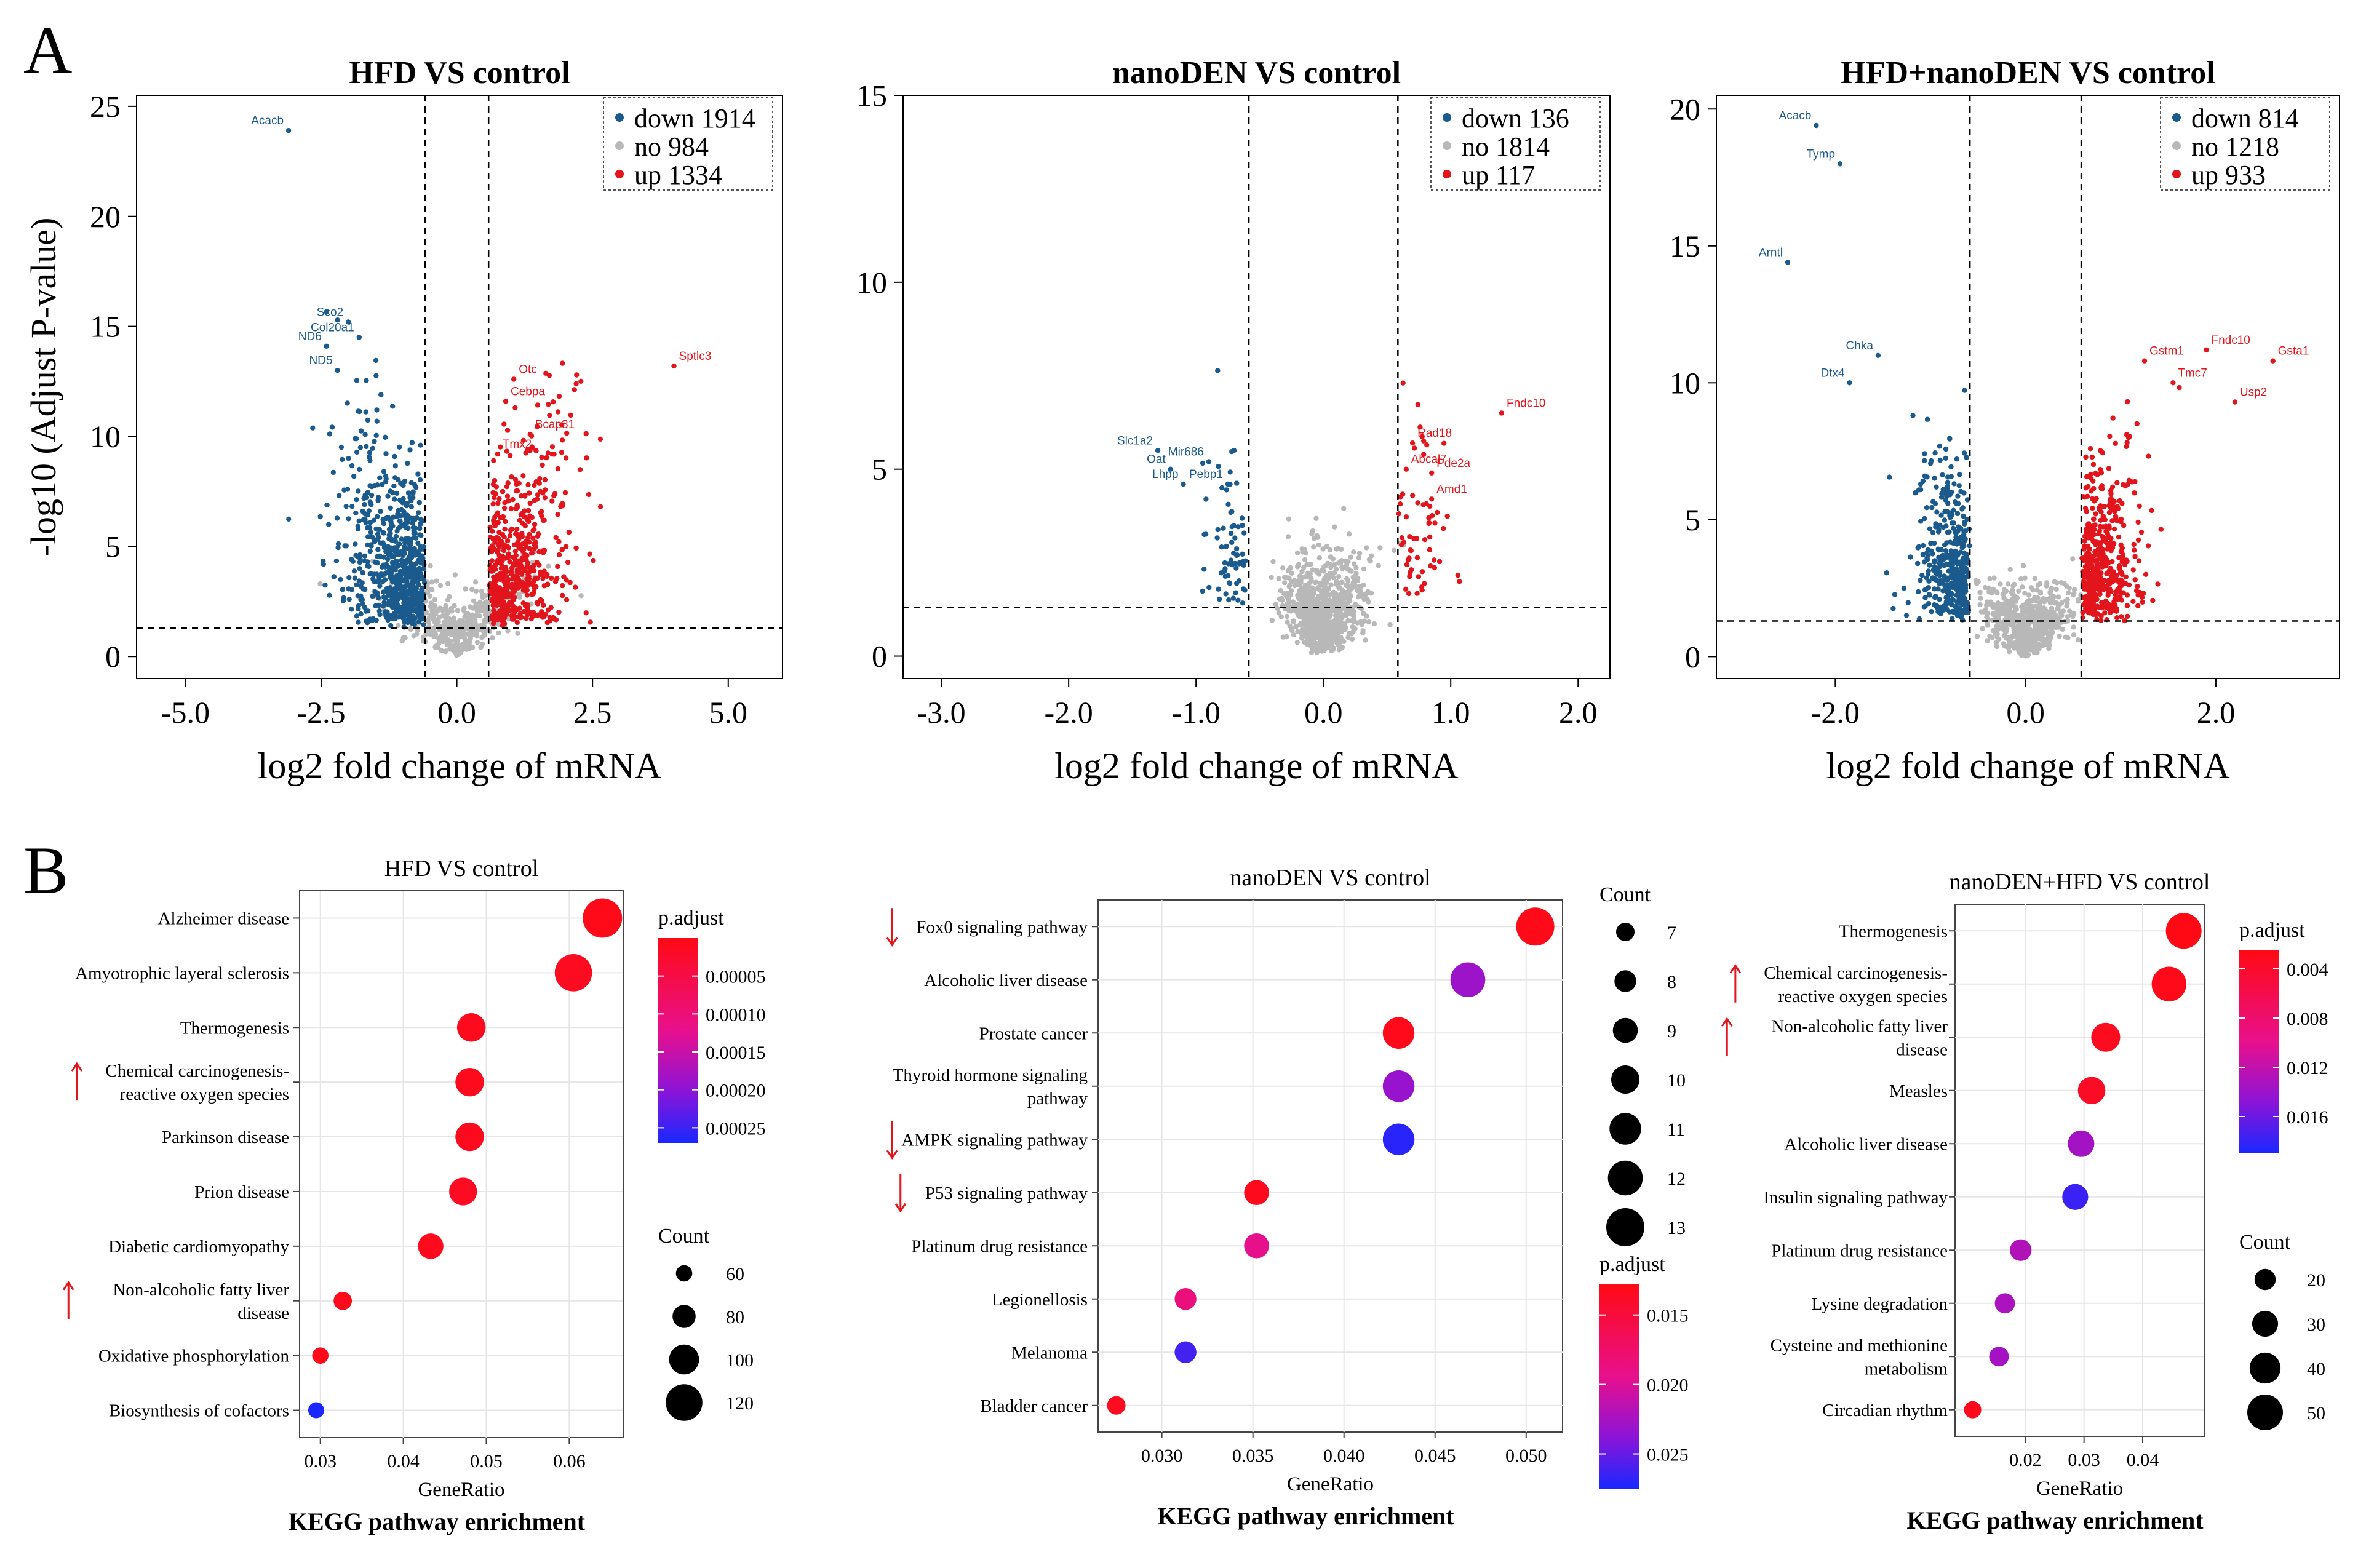 This screenshot has width=2366, height=1568. What do you see at coordinates (2316, 1325) in the screenshot?
I see `size-legend-label: 30` at bounding box center [2316, 1325].